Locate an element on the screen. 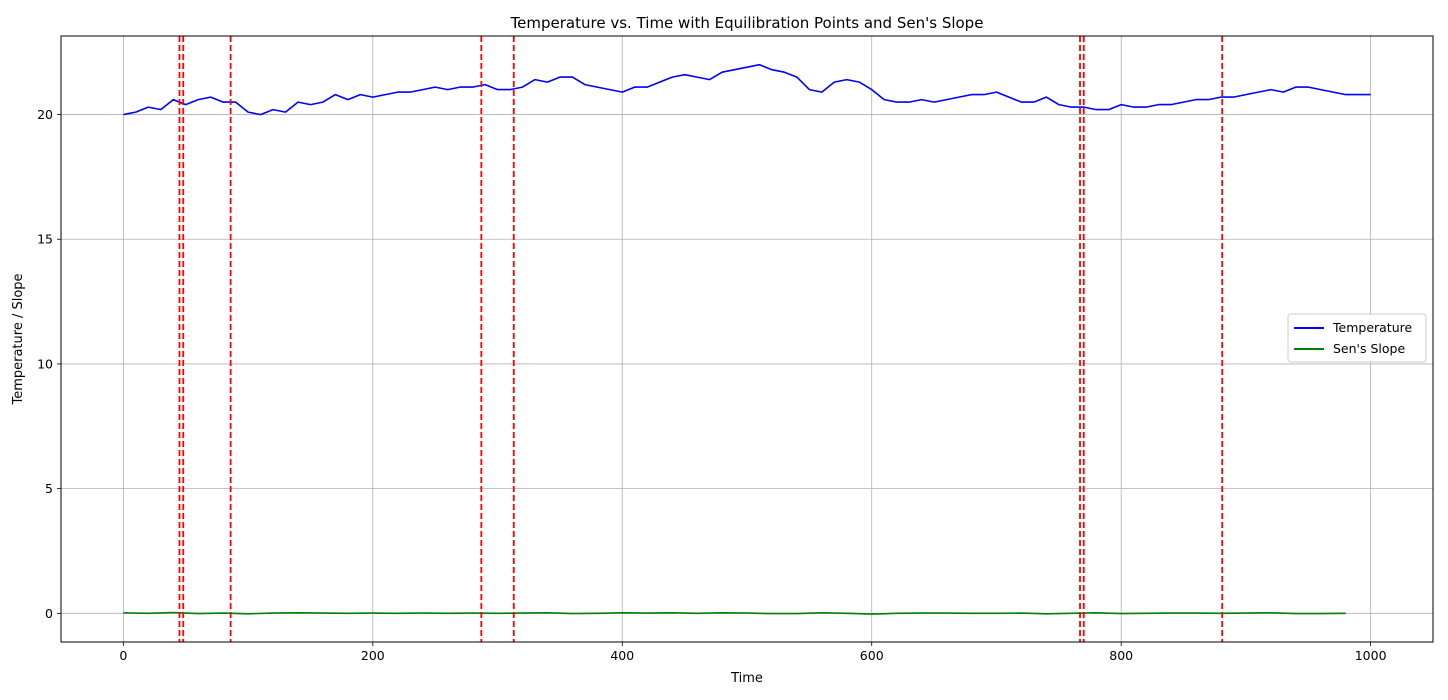 Image resolution: width=1448 pixels, height=700 pixels. x-tick-label: 1000 is located at coordinates (1371, 655).